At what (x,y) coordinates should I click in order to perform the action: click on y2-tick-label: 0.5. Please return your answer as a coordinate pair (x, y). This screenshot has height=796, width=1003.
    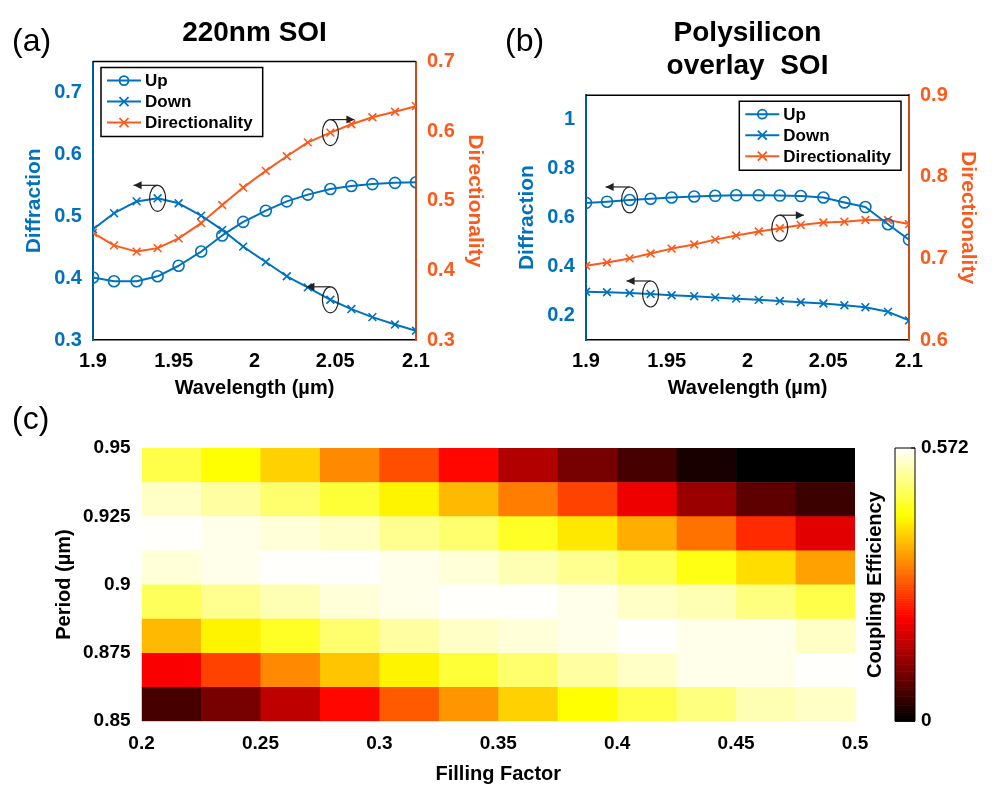
    Looking at the image, I should click on (441, 199).